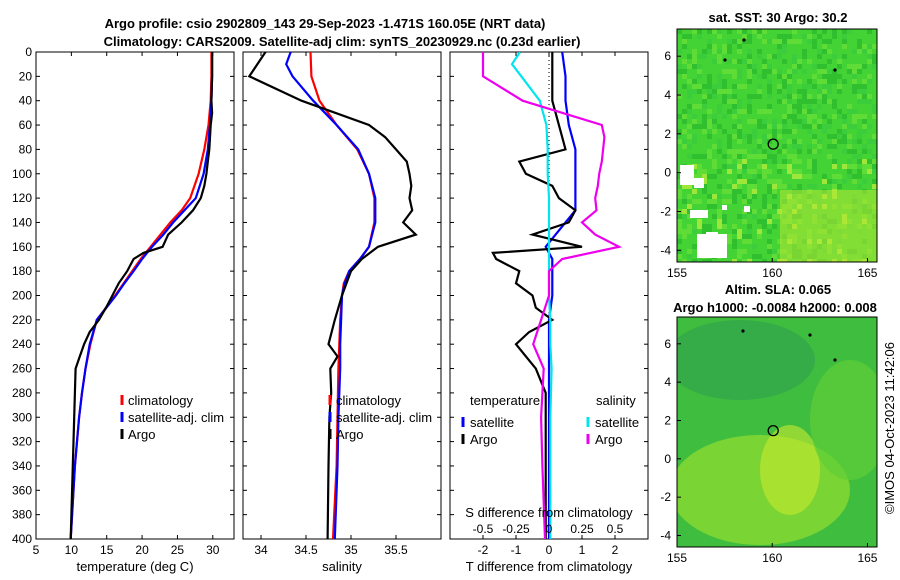 The width and height of the screenshot is (900, 580). What do you see at coordinates (560, 295) in the screenshot?
I see `temperature-satellite-line` at bounding box center [560, 295].